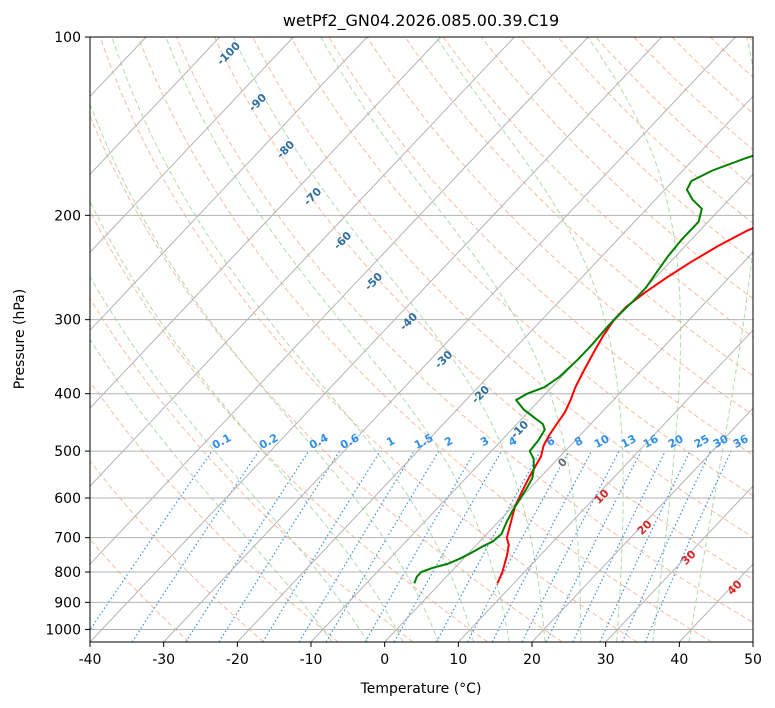 This screenshot has width=775, height=708. What do you see at coordinates (721, 441) in the screenshot?
I see `mixing-ratio-label: 30` at bounding box center [721, 441].